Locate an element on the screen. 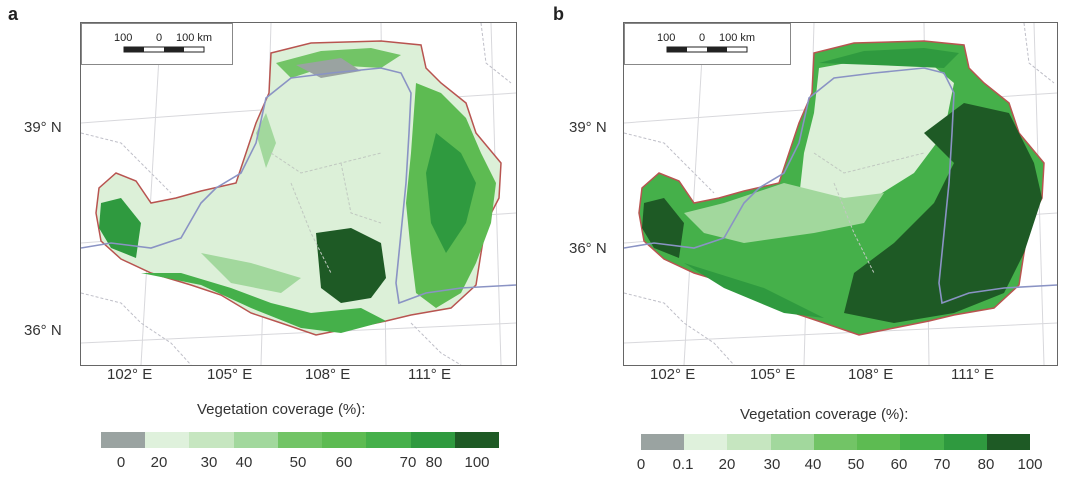 Image resolution: width=1073 pixels, height=482 pixels. lon-label-108-b: 108° E is located at coordinates (871, 374).